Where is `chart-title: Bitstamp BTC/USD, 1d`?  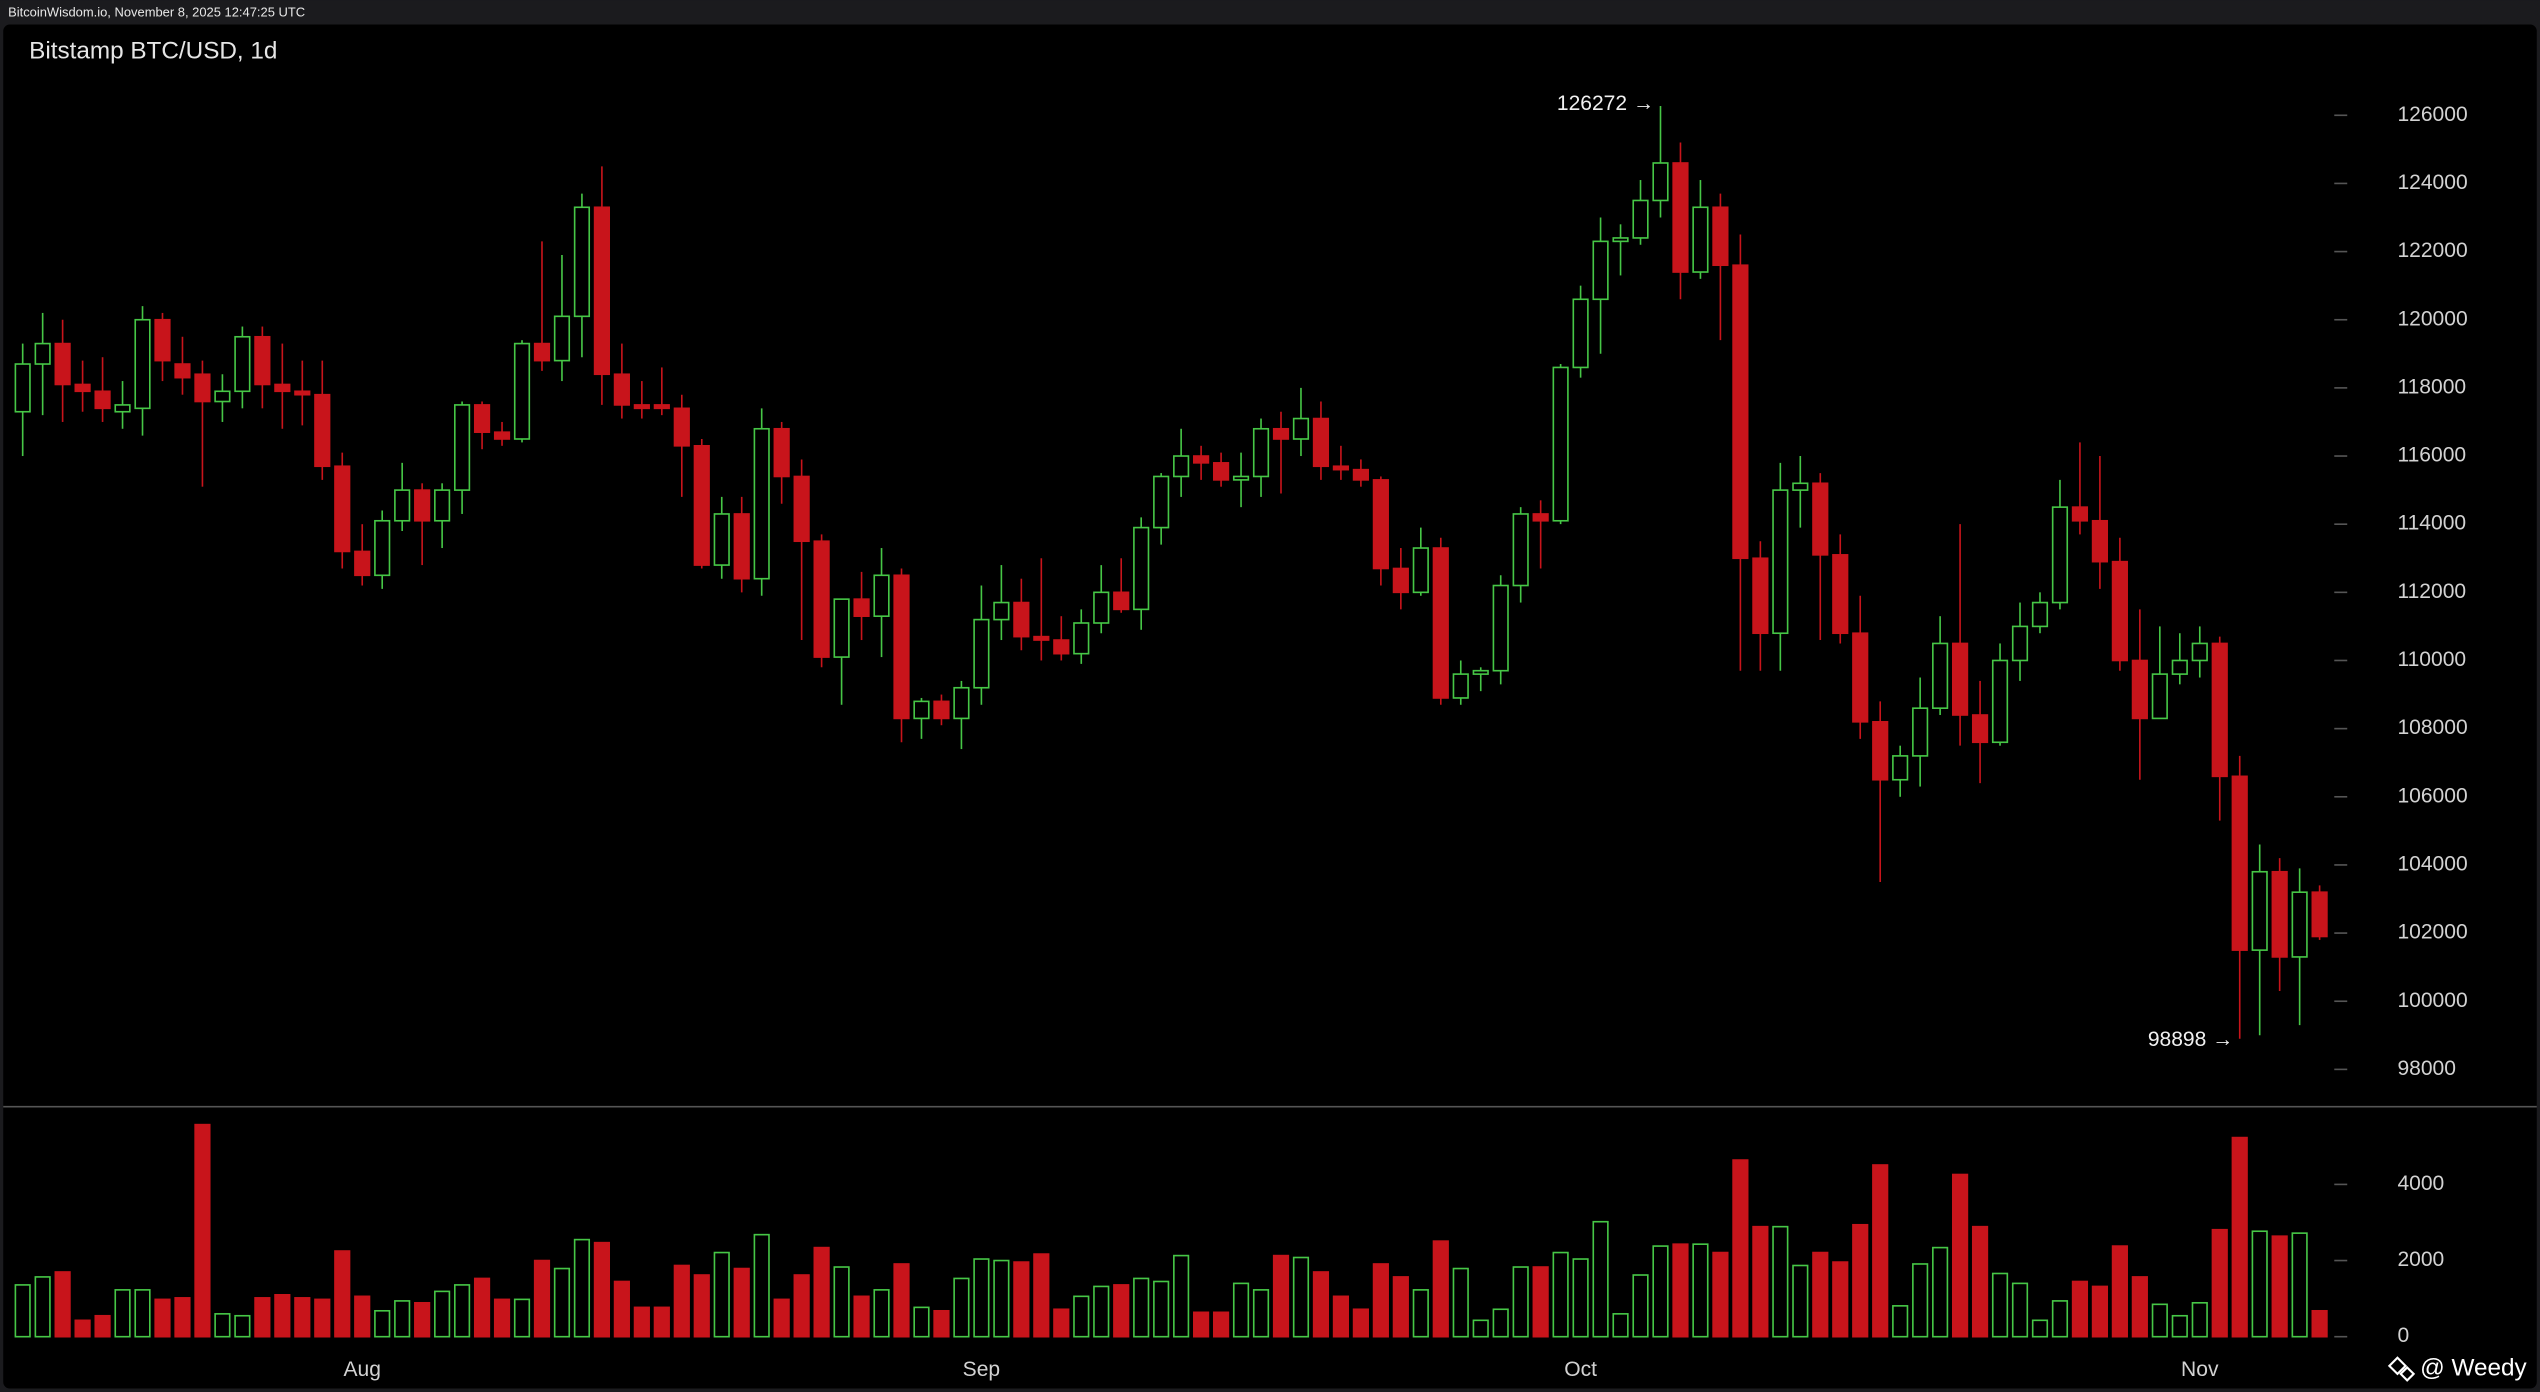 chart-title: Bitstamp BTC/USD, 1d is located at coordinates (153, 51).